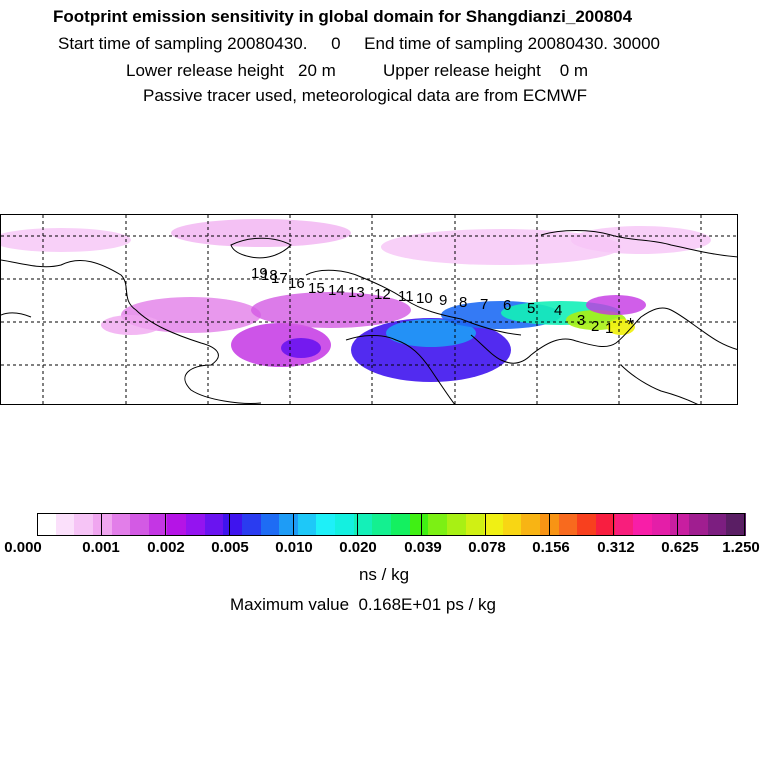 Image resolution: width=768 pixels, height=768 pixels. I want to click on day-label: 15, so click(316, 288).